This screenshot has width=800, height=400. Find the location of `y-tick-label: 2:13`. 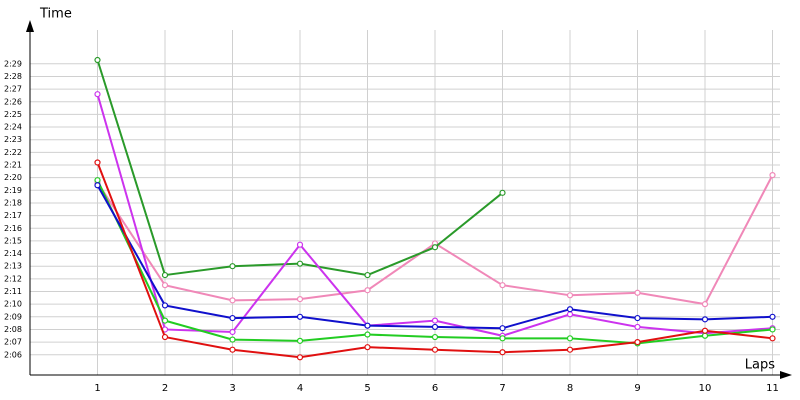

y-tick-label: 2:13 is located at coordinates (13, 266).